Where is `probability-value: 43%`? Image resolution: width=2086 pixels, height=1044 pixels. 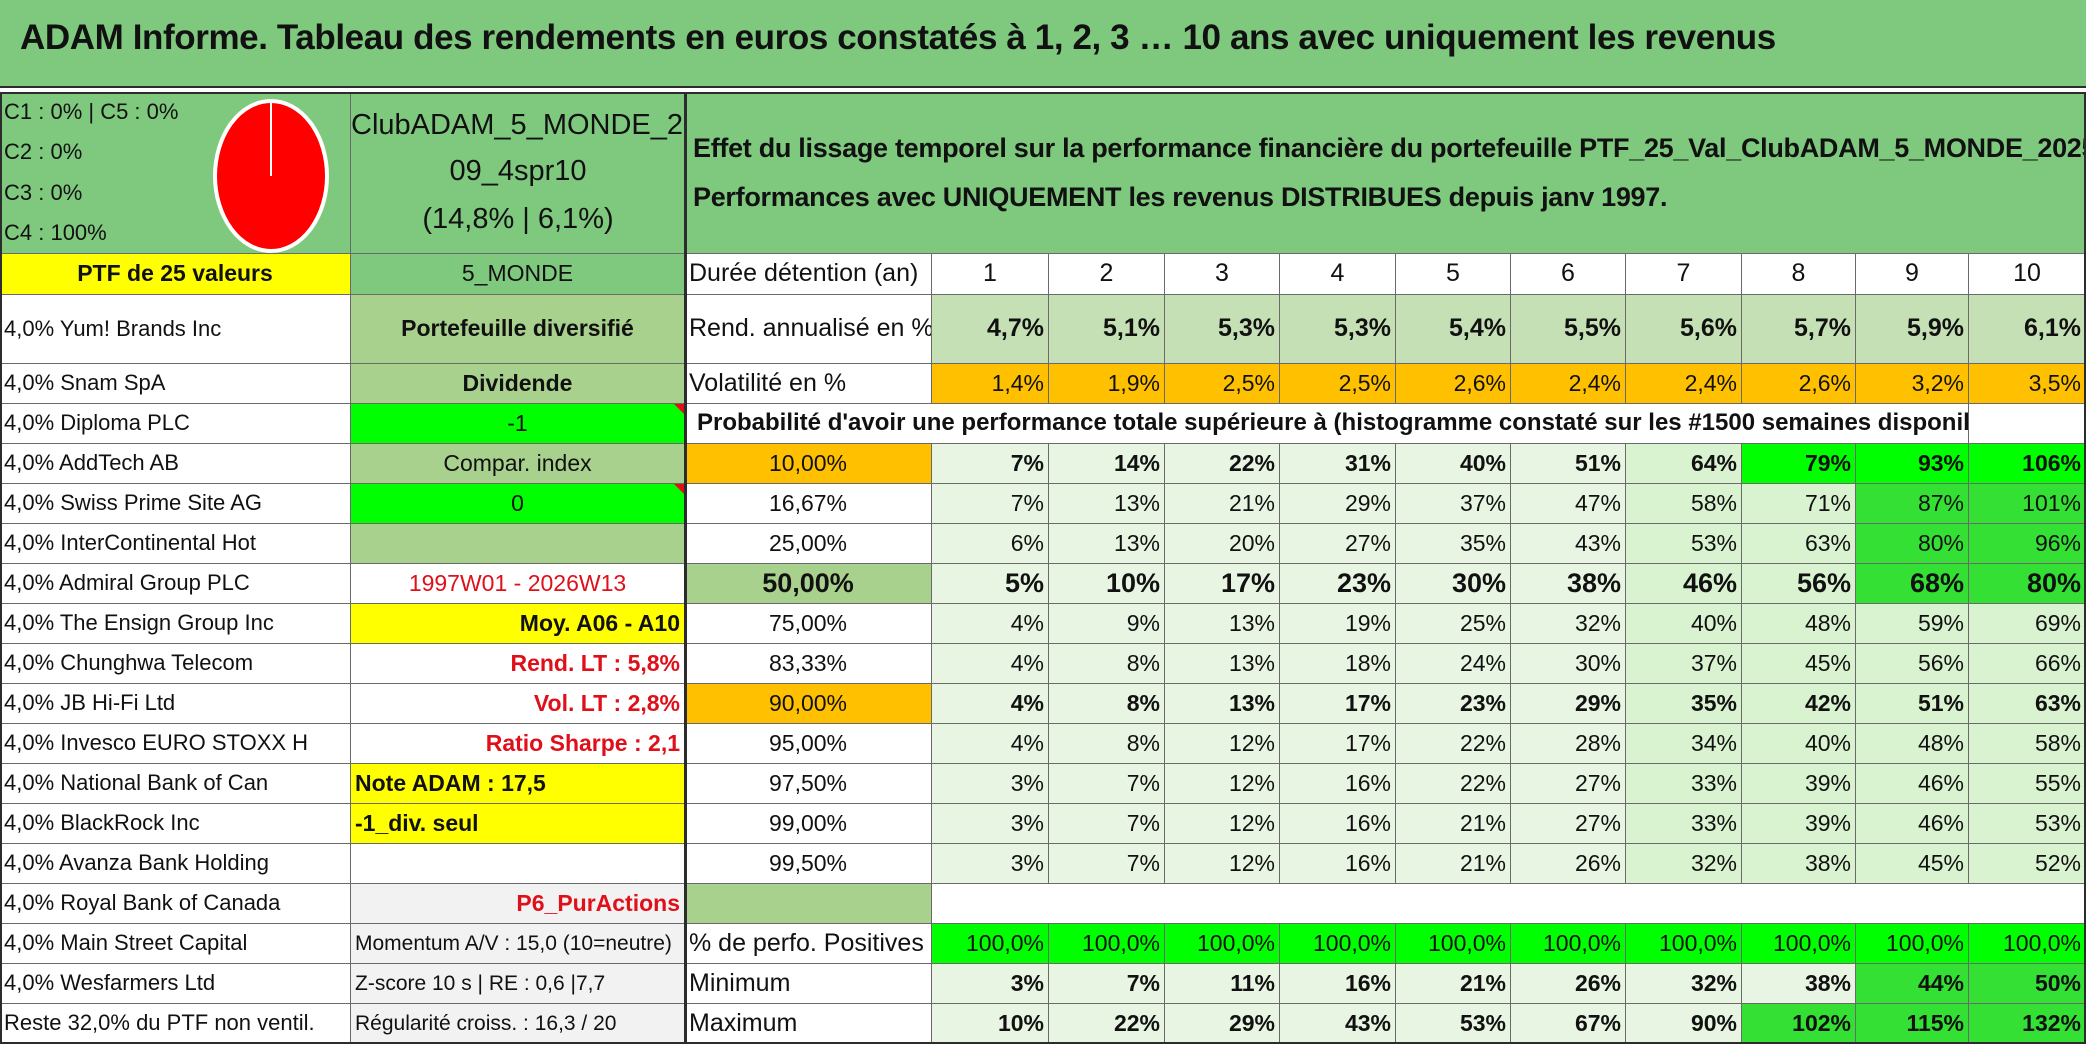
probability-value: 43% is located at coordinates (1568, 544).